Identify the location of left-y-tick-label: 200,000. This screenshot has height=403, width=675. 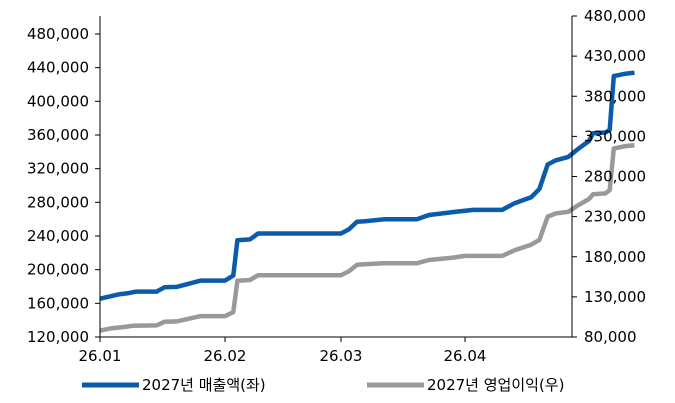
(58, 270).